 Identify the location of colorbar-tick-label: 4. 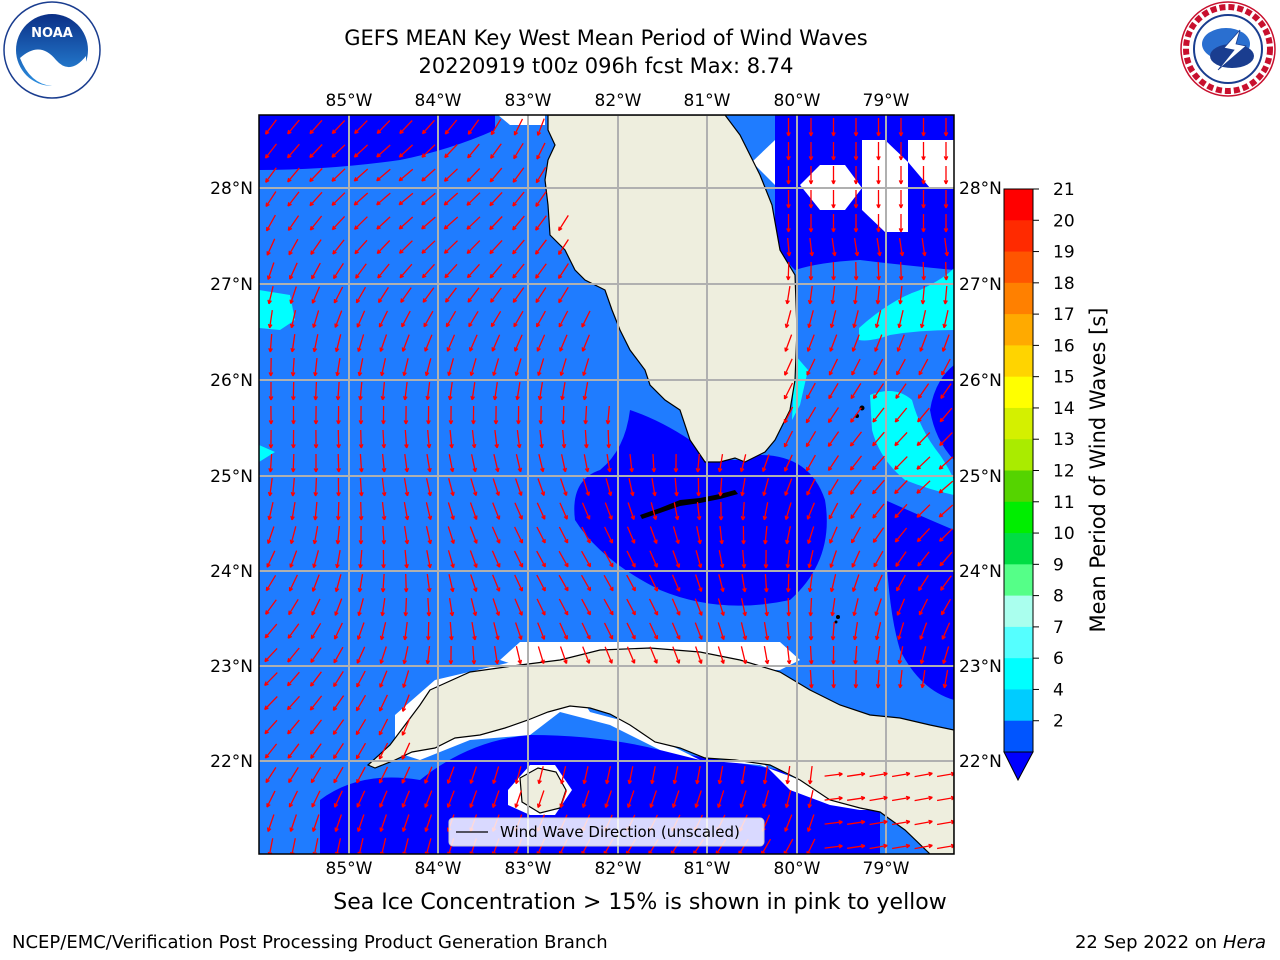
(1058, 690).